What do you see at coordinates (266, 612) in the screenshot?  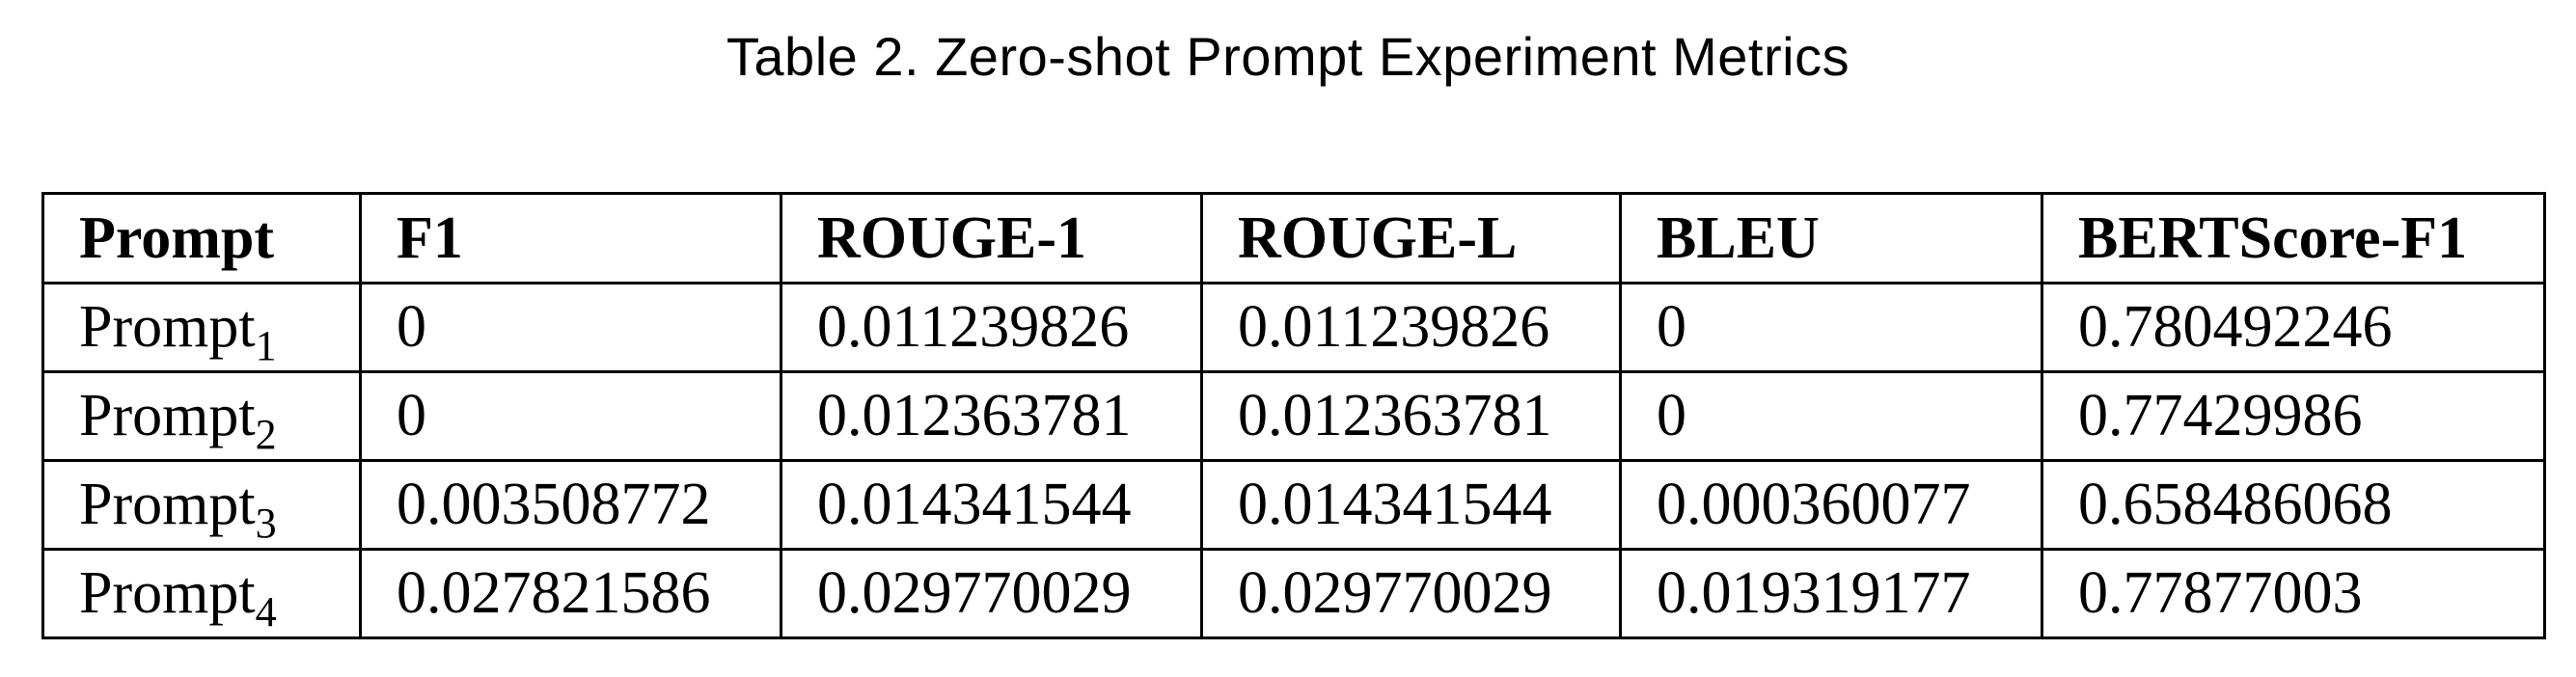 I see `prompt-subscript: 4` at bounding box center [266, 612].